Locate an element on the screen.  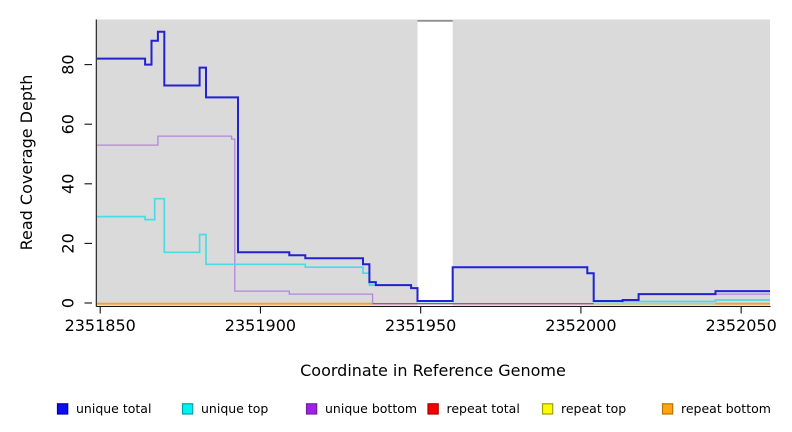
legend-swatch-repeat-bottom is located at coordinates (667, 409).